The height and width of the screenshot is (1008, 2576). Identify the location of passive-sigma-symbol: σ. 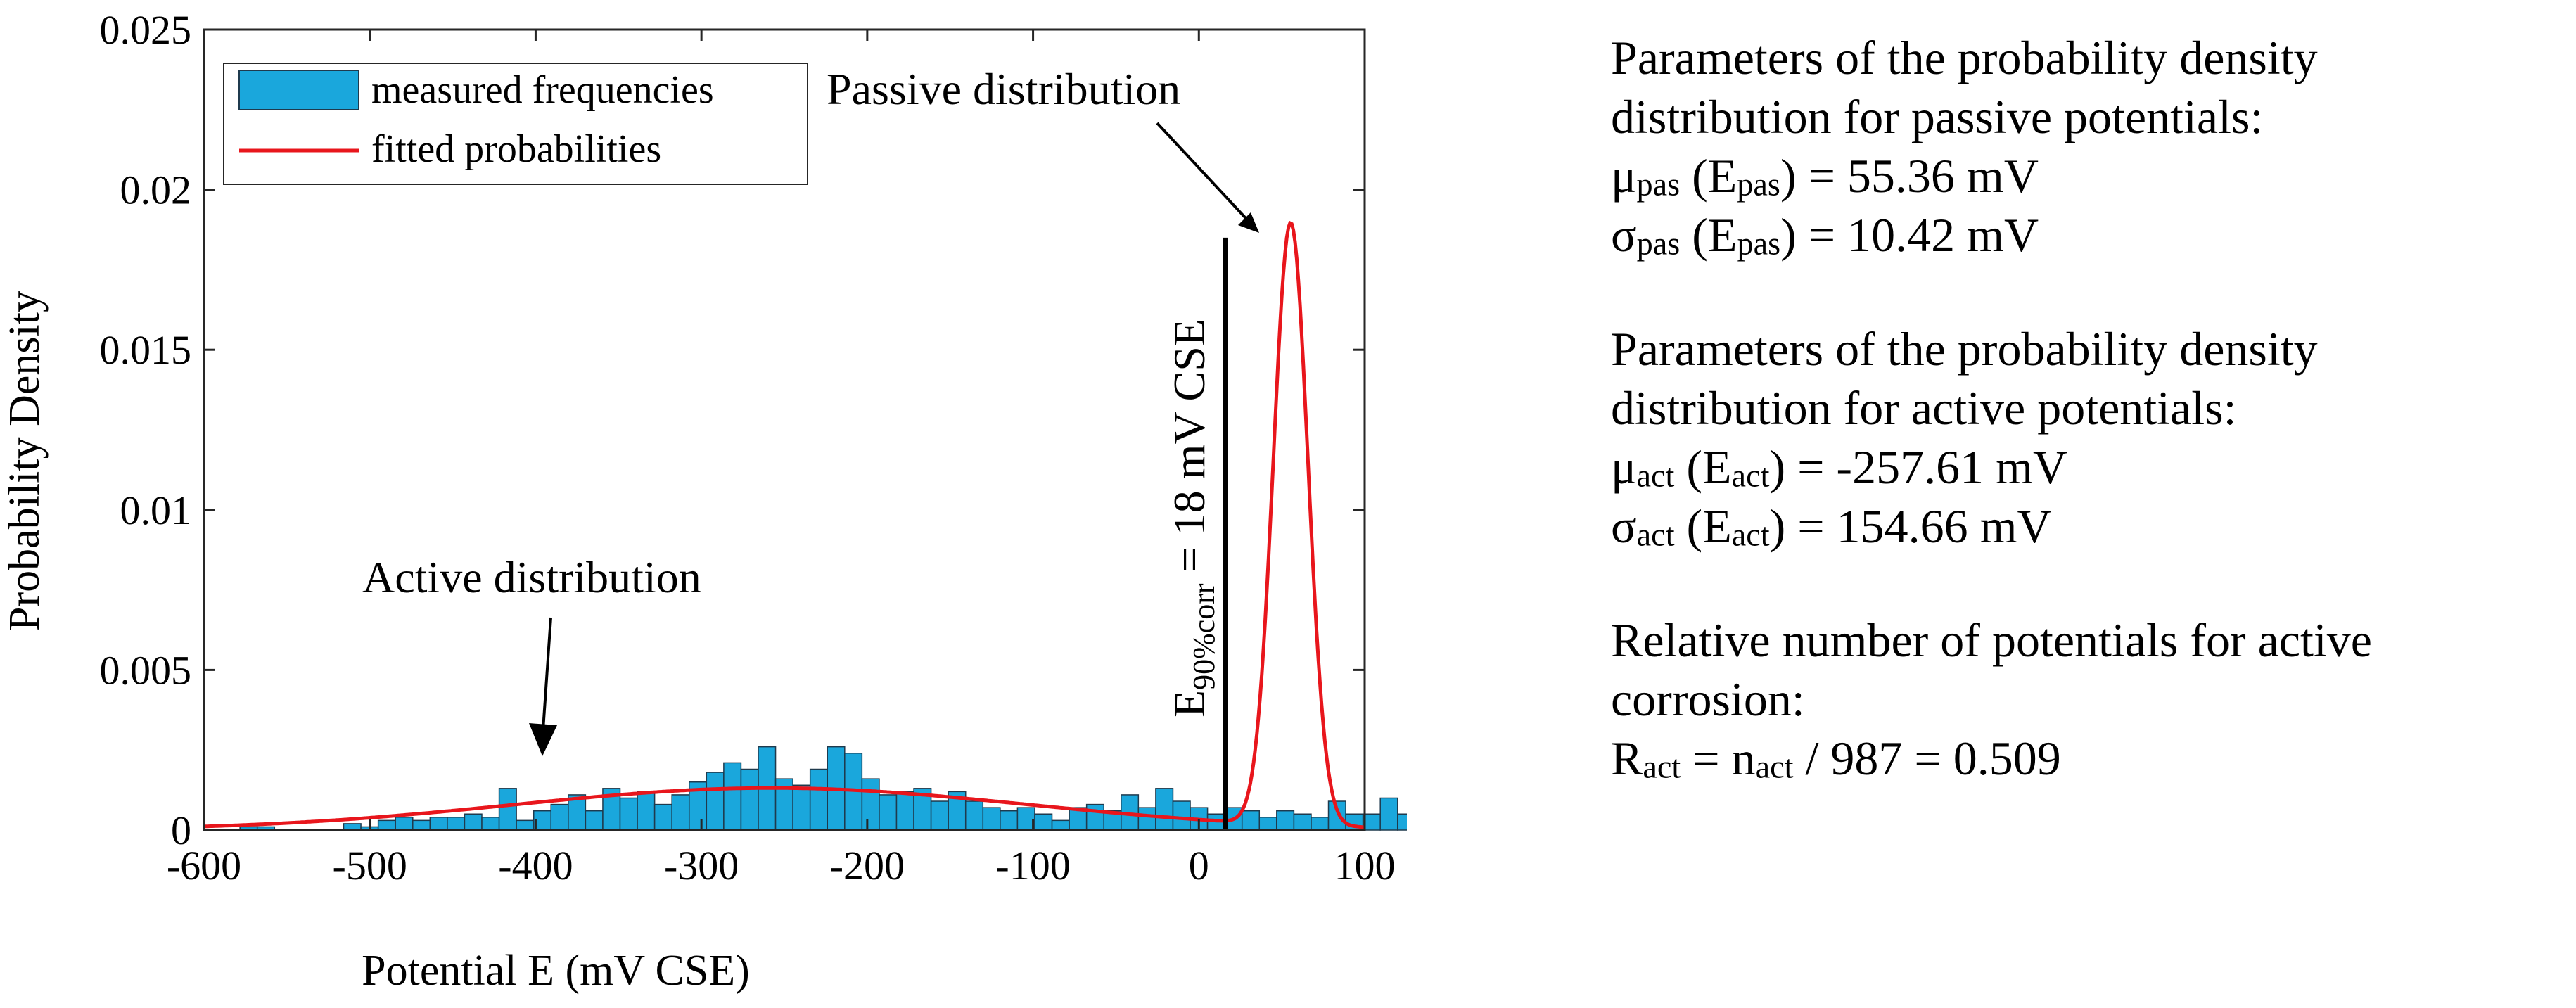
(1624, 235).